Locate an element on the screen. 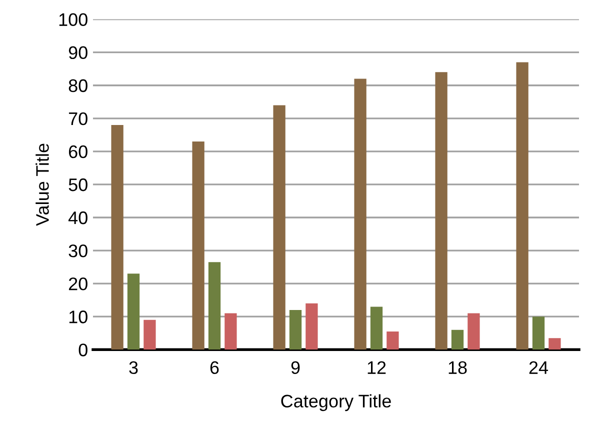 The width and height of the screenshot is (600, 429). y-tick-label: 20 is located at coordinates (78, 284).